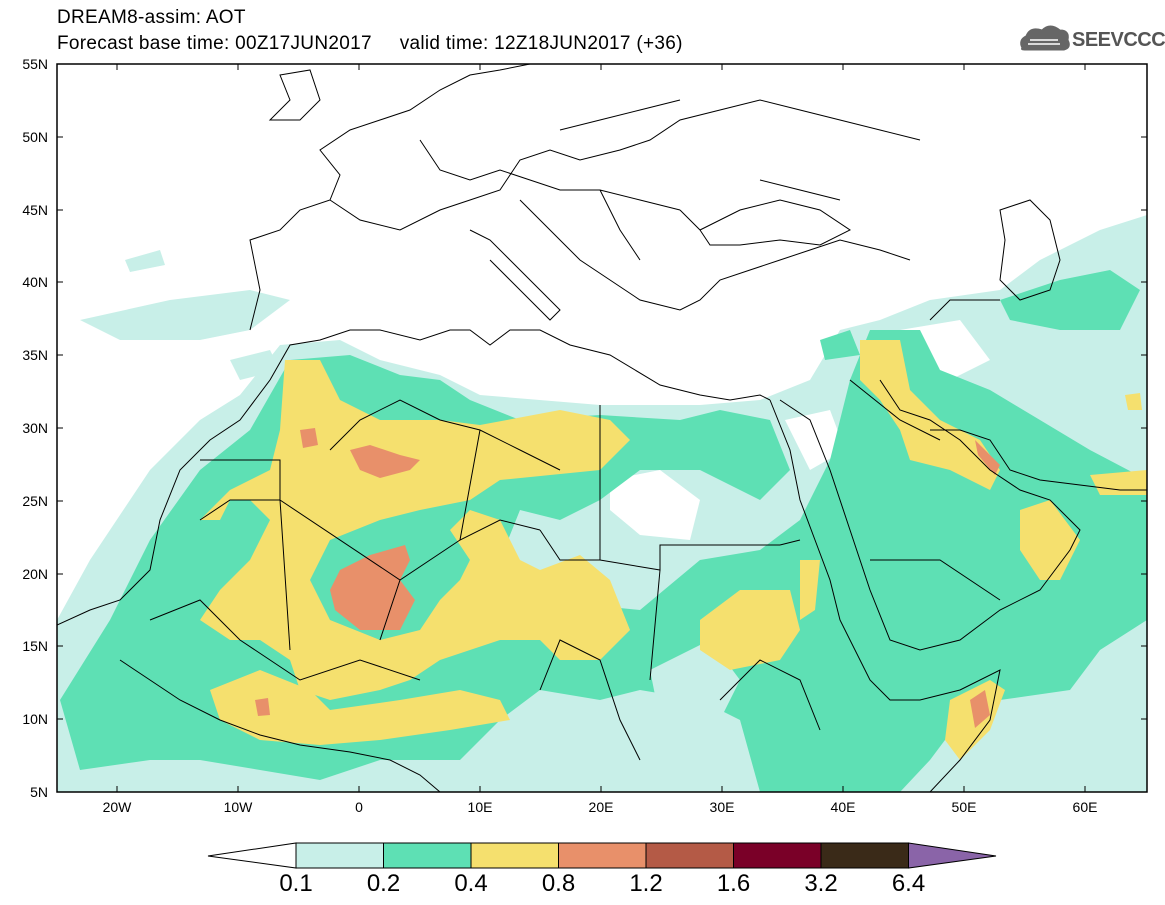 The image size is (1165, 905). Describe the element at coordinates (964, 807) in the screenshot. I see `lon-label: 50E` at that location.